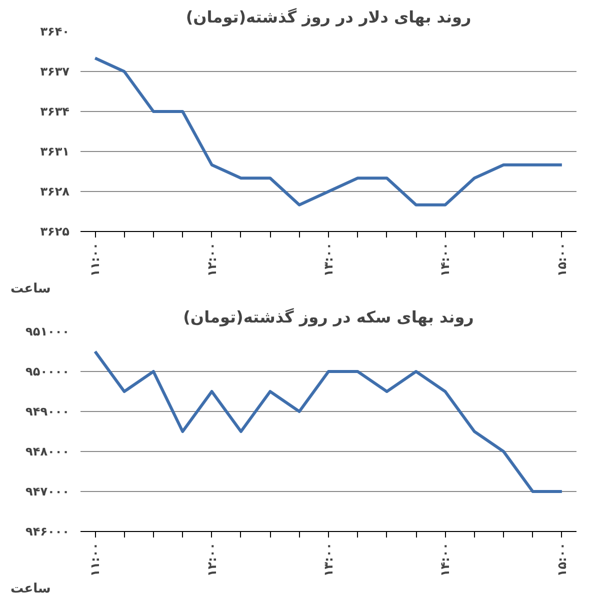 The height and width of the screenshot is (600, 600). I want to click on chart-title: روند بهای دلار در روز گذشته(تومان), so click(329, 17).